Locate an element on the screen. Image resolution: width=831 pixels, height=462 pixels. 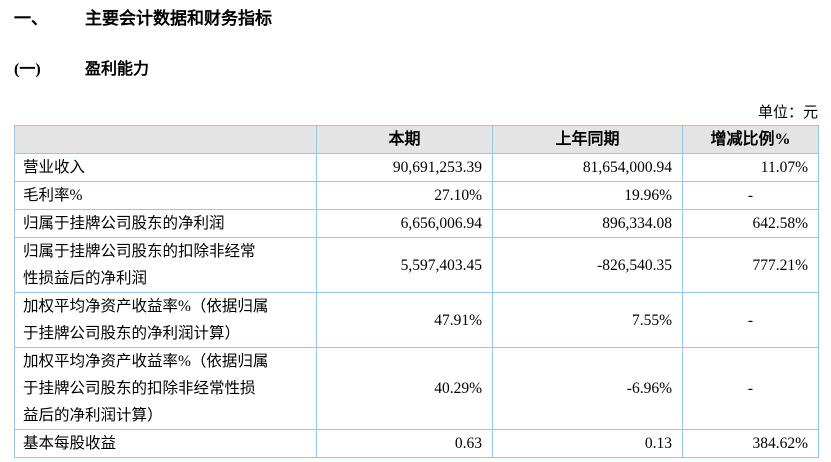
value-current: 90,691,253.39 is located at coordinates (404, 167).